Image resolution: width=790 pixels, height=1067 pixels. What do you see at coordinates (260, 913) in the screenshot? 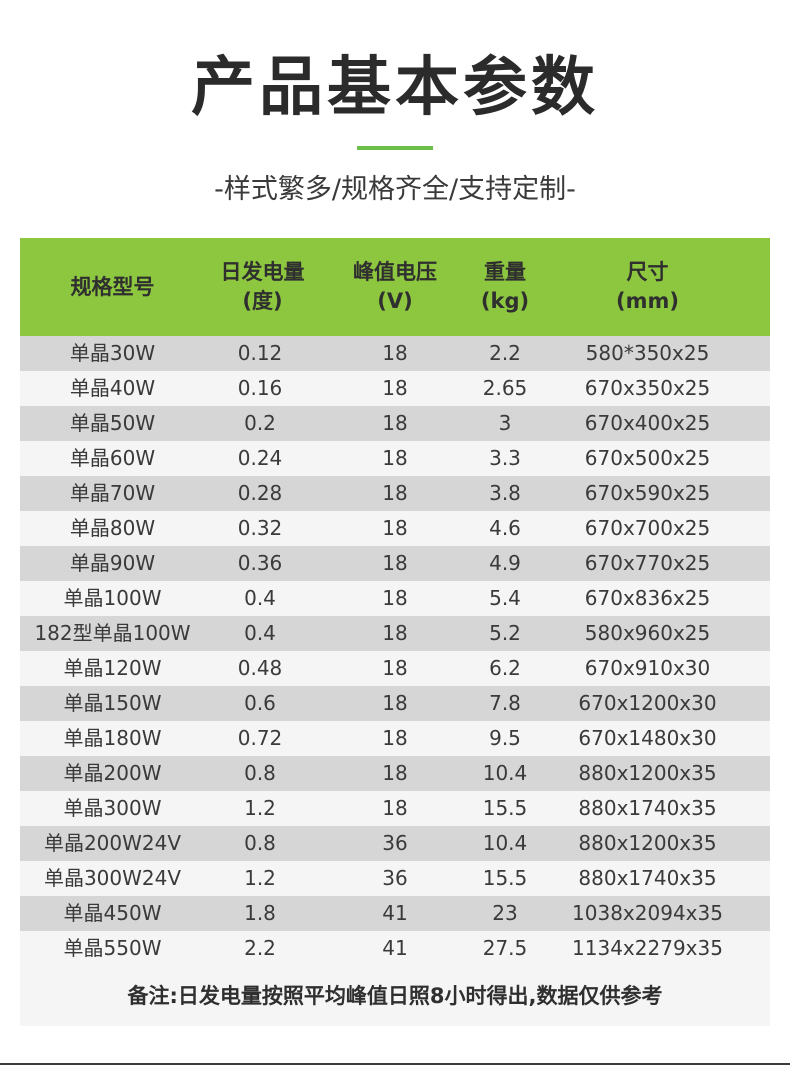
I see `cell-daily-output: 1.8` at bounding box center [260, 913].